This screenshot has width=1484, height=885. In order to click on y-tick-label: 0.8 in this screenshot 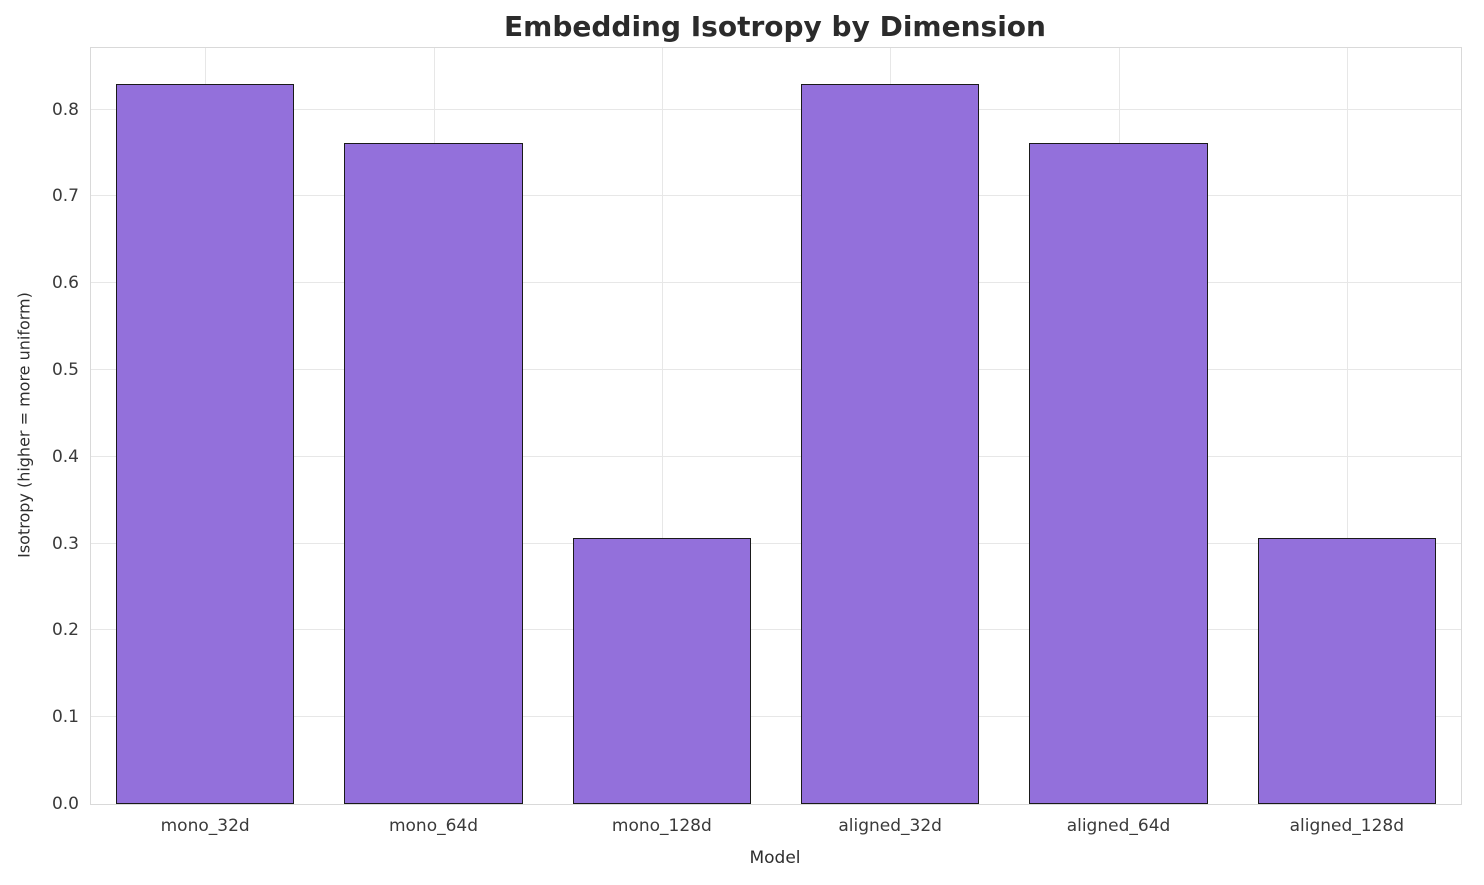, I will do `click(65, 109)`.